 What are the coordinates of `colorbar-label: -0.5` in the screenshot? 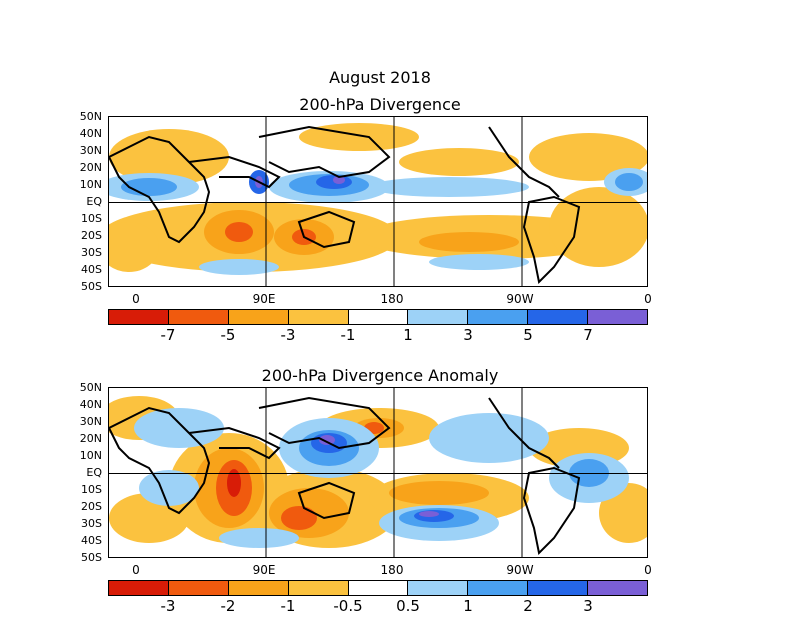 It's located at (348, 606).